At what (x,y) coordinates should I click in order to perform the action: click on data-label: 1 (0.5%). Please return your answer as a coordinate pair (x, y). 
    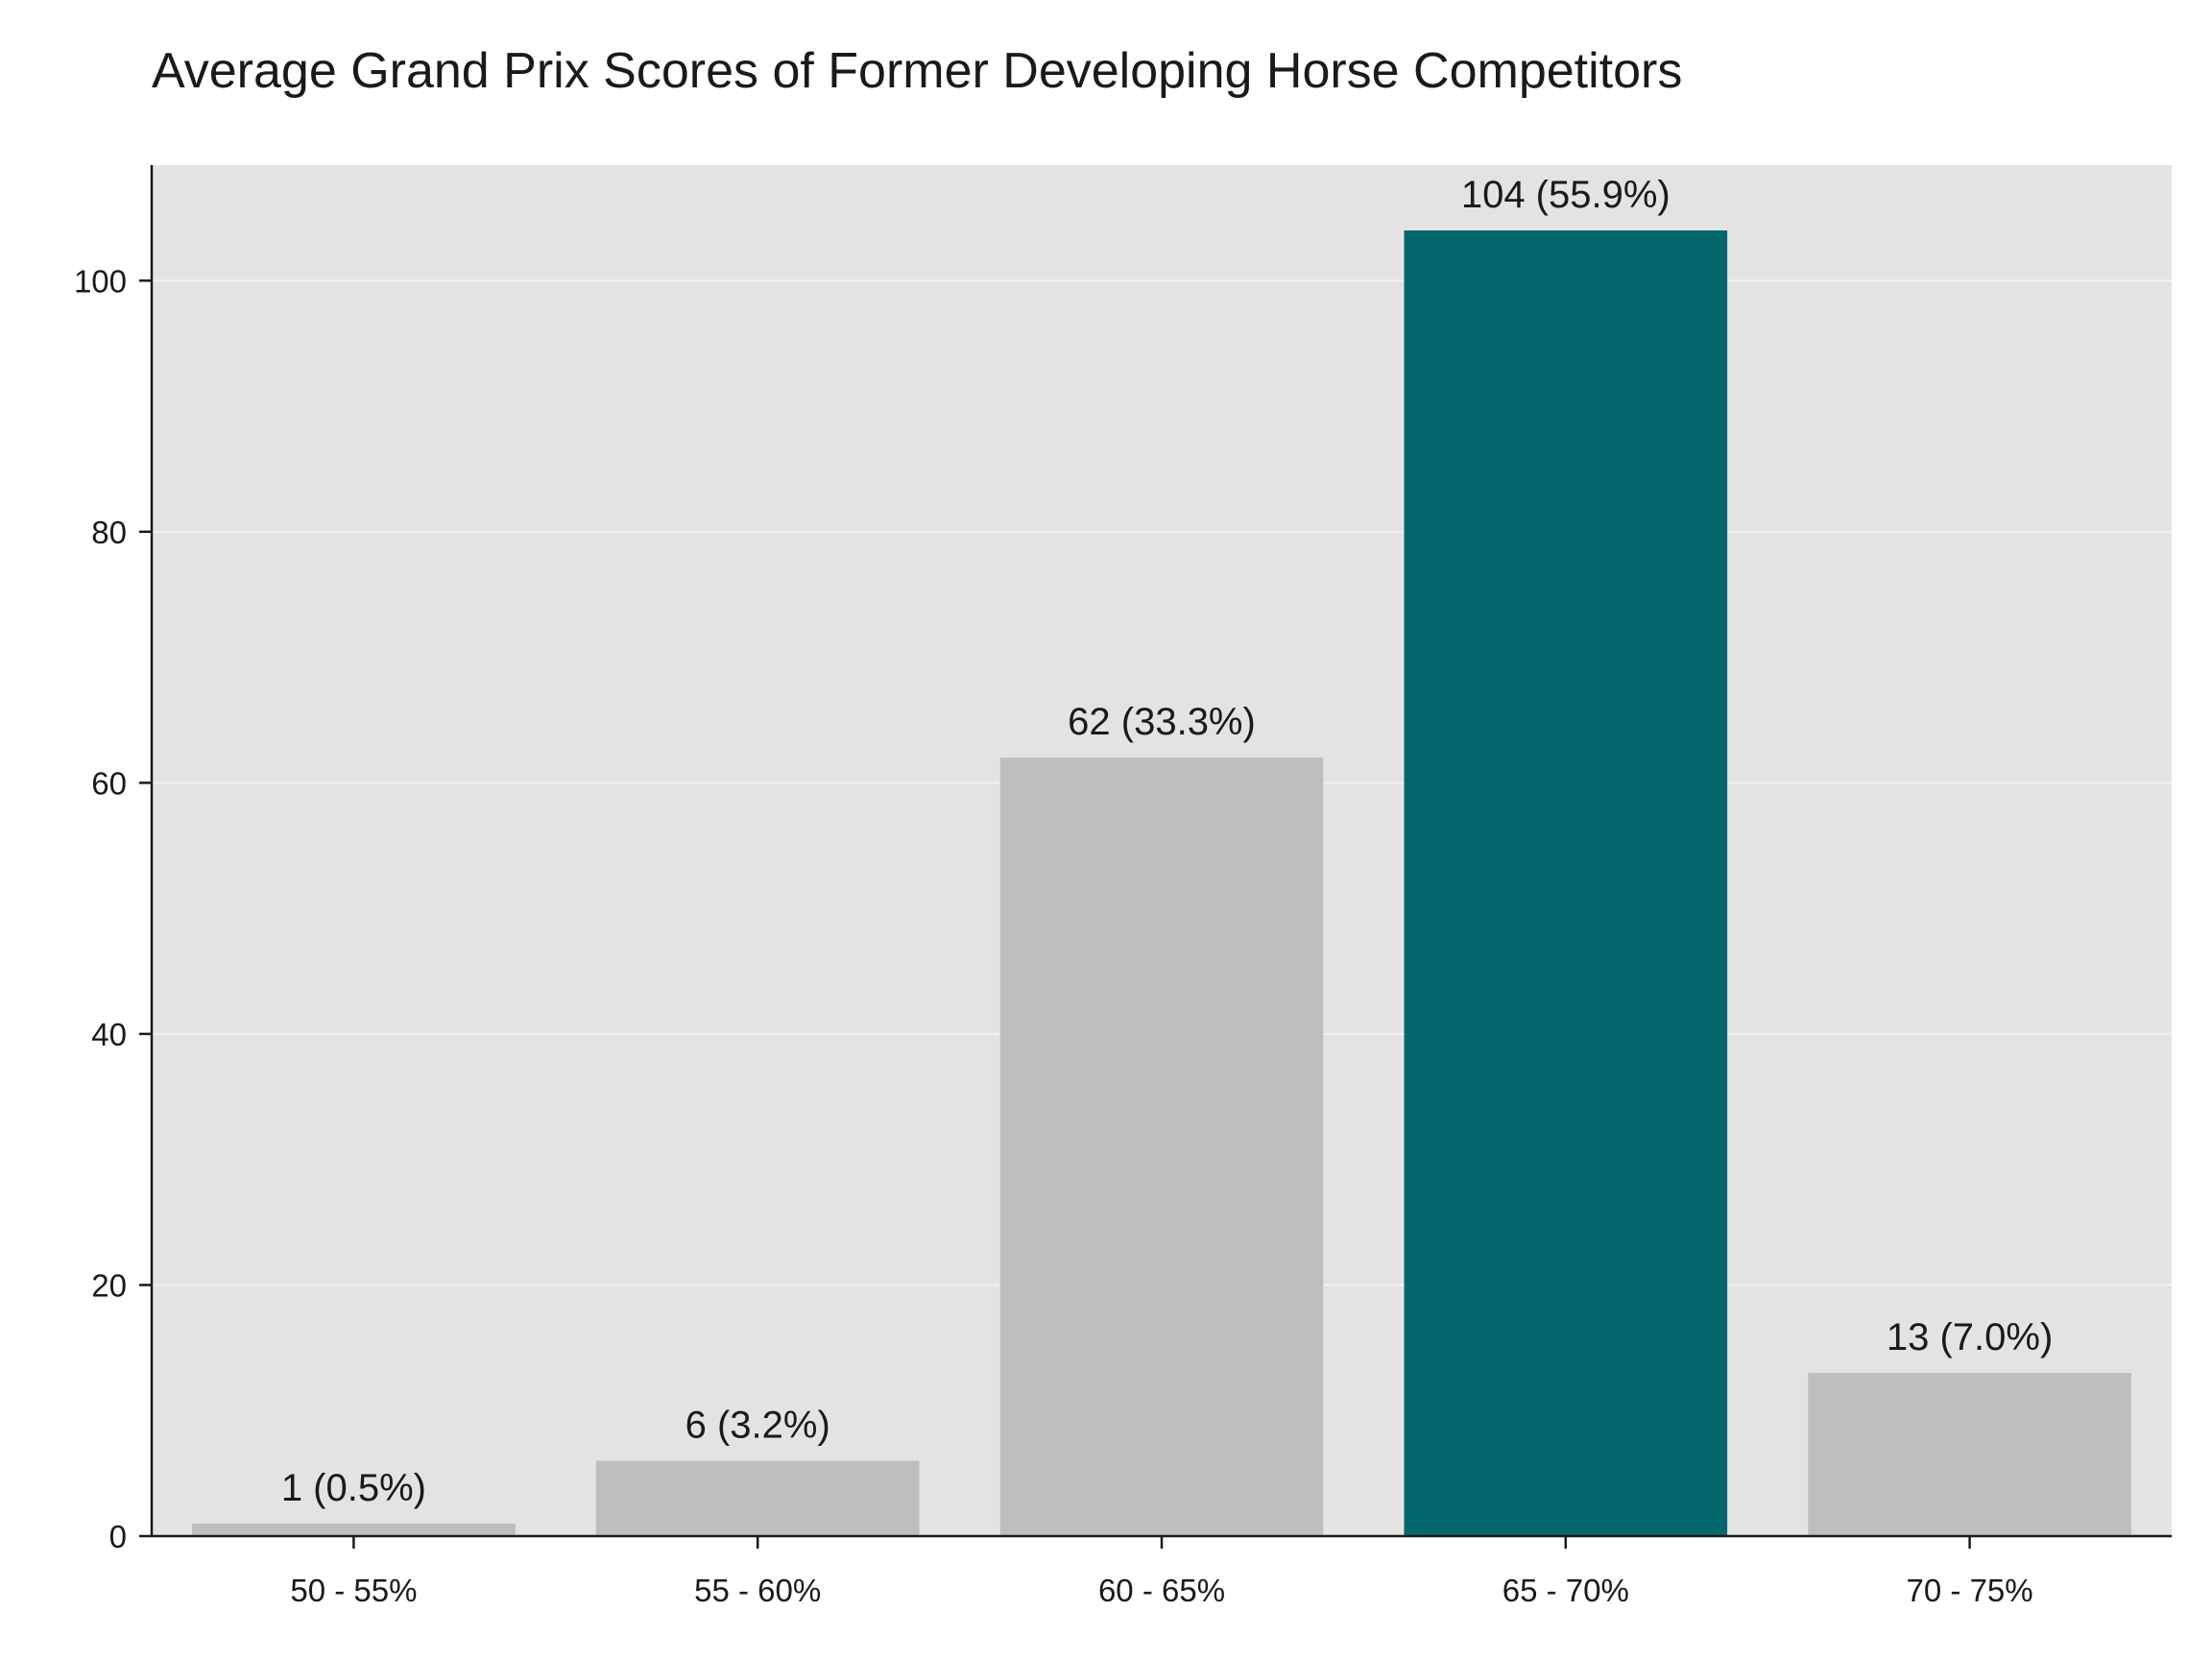
    Looking at the image, I should click on (353, 1488).